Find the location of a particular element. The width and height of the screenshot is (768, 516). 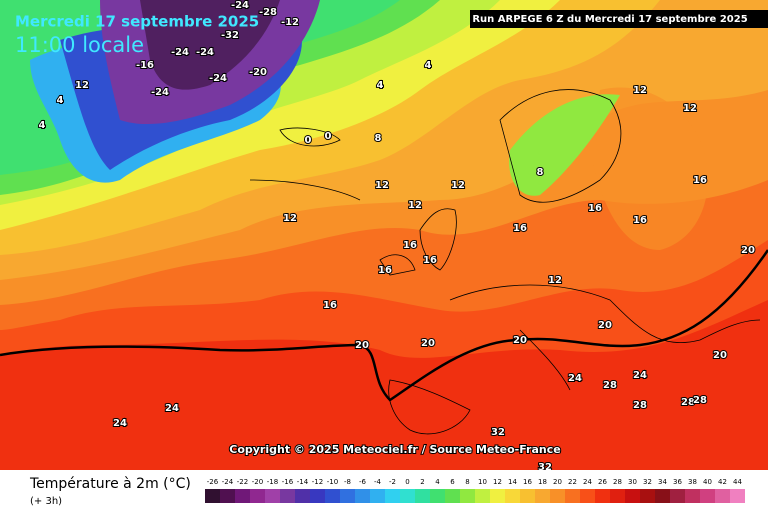

scale-label: 2 is located at coordinates (422, 482).